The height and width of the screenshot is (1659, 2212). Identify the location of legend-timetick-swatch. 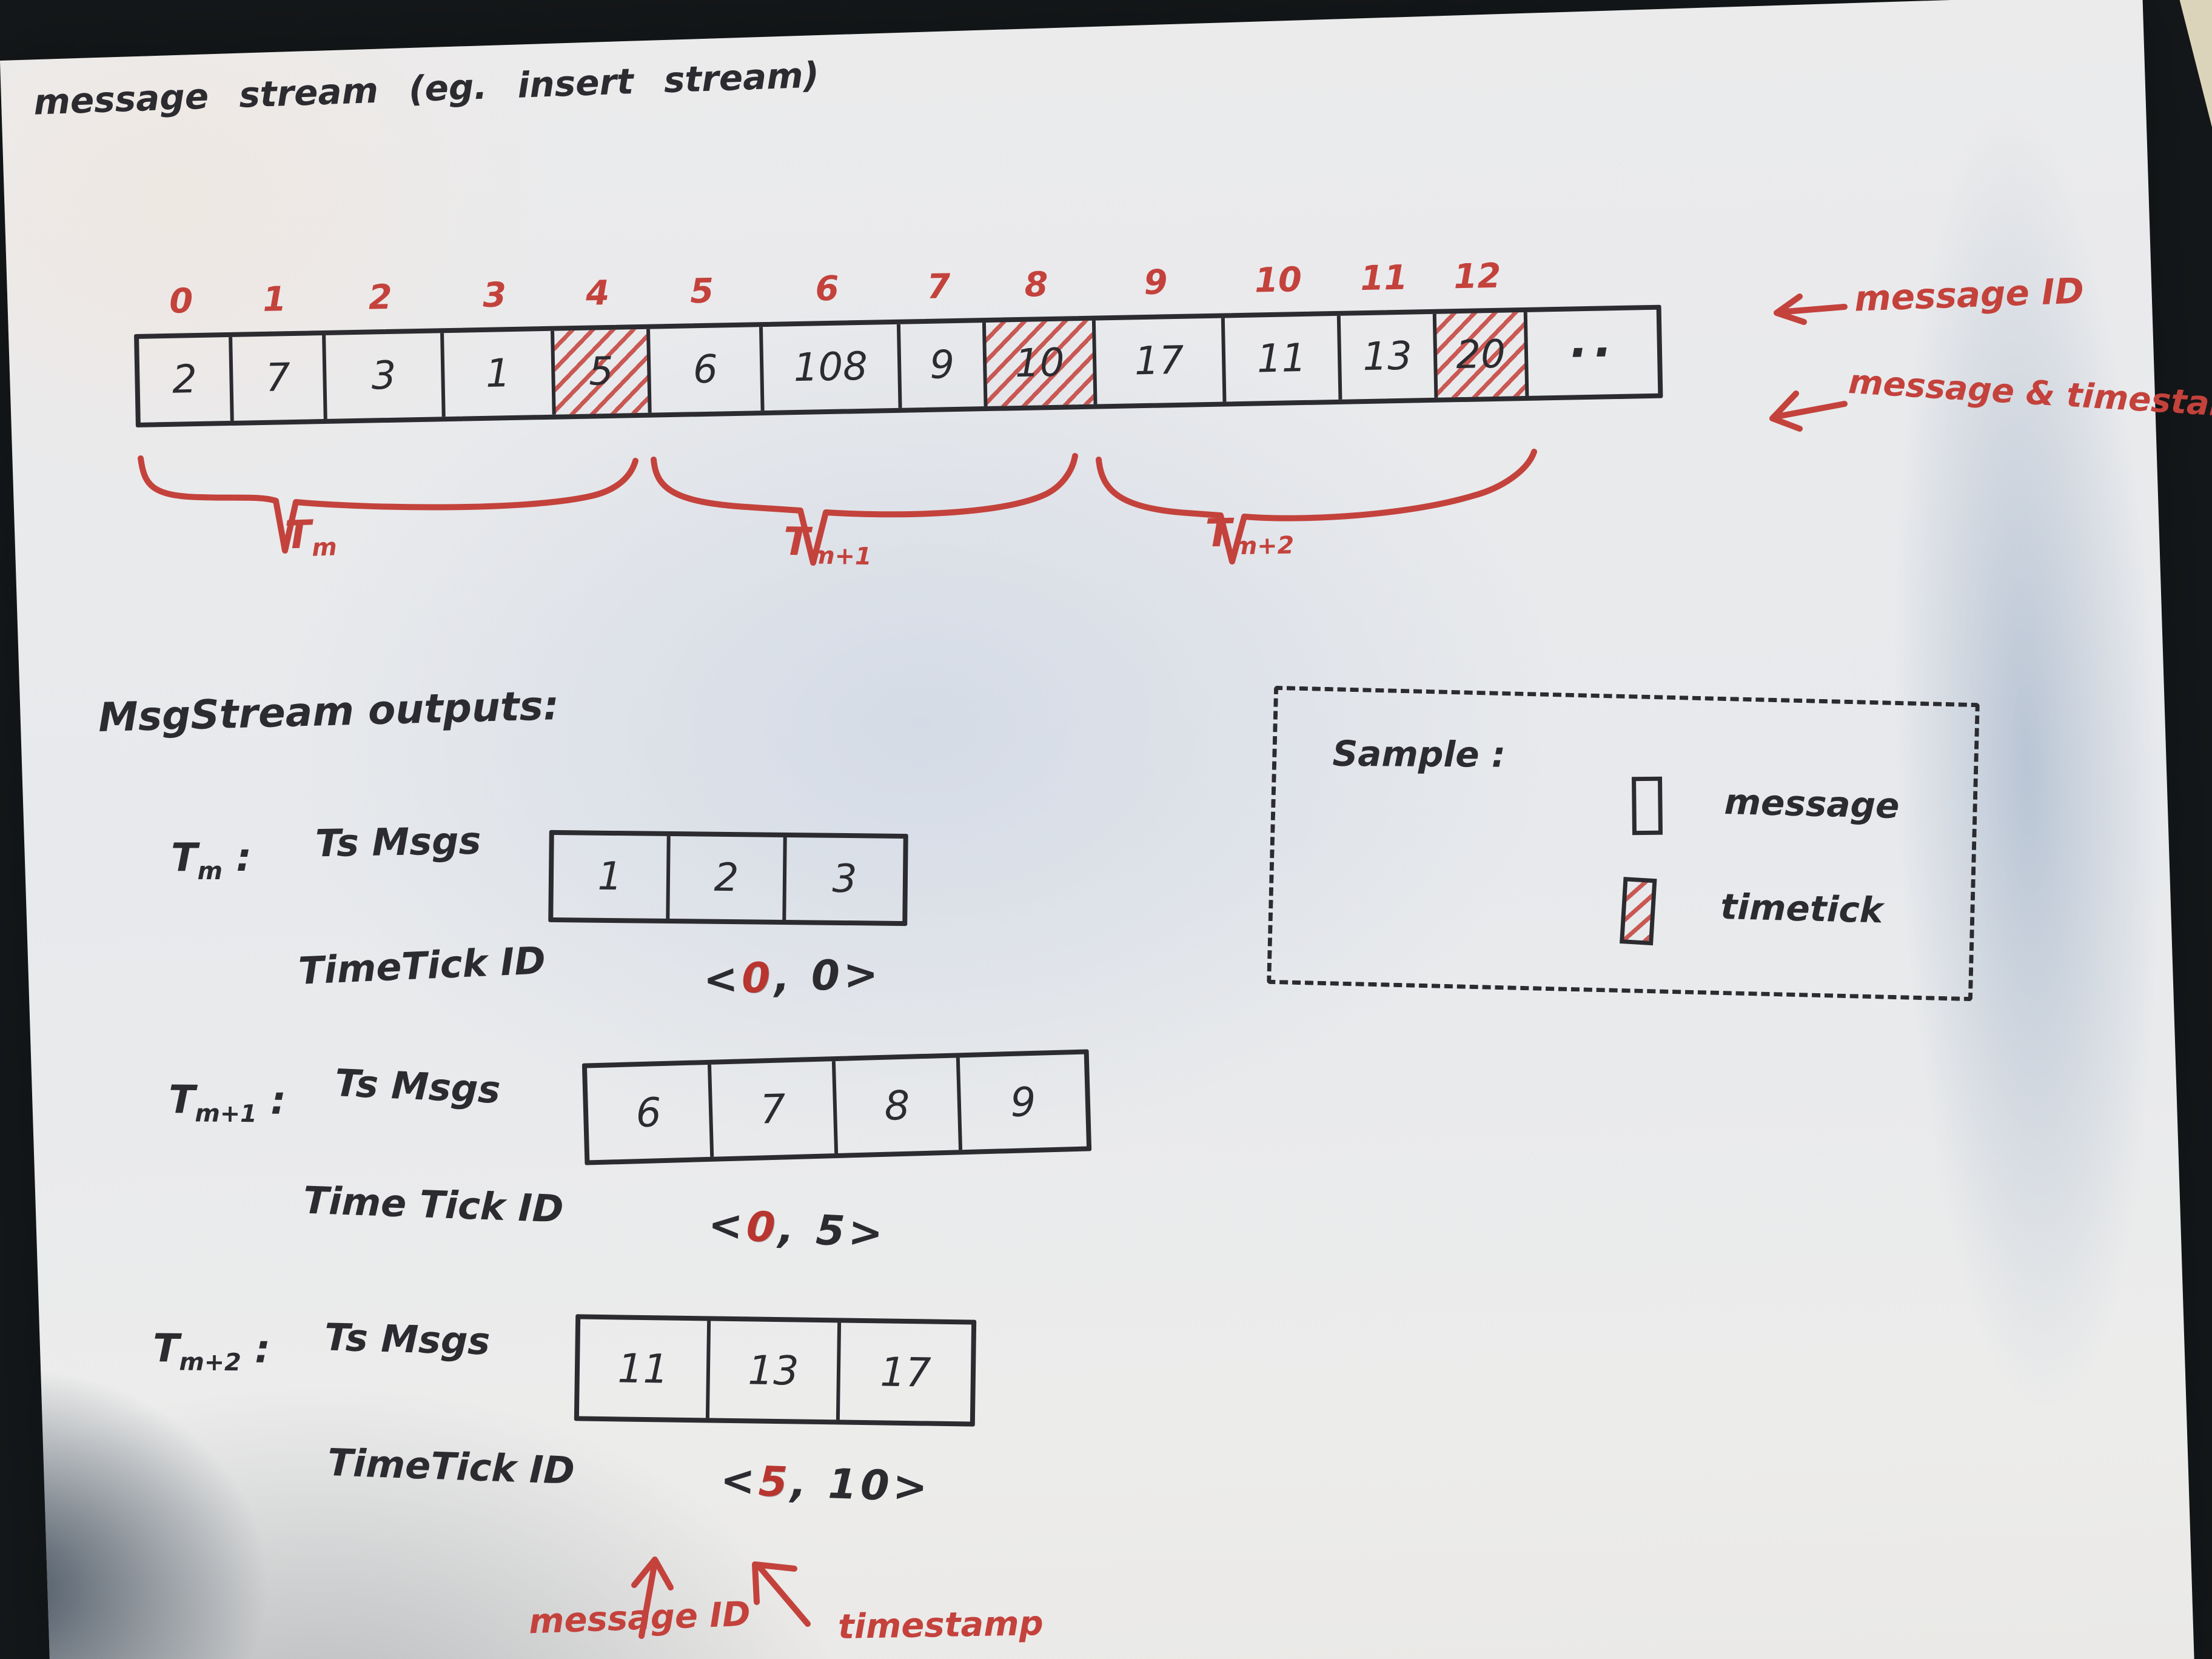
(1639, 911).